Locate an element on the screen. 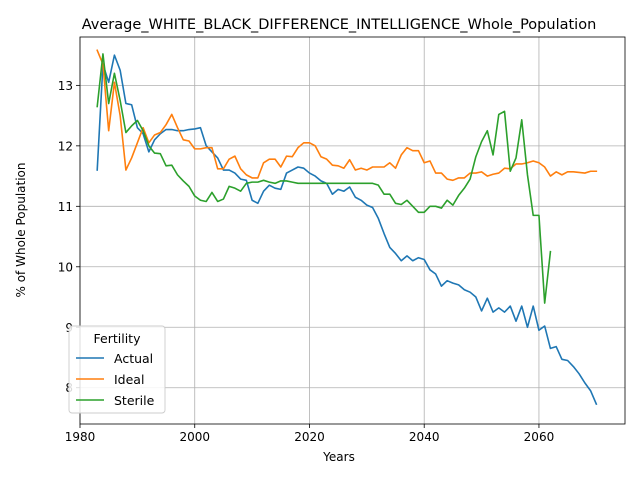 The height and width of the screenshot is (480, 640). legend-label-ideal: Ideal is located at coordinates (129, 379).